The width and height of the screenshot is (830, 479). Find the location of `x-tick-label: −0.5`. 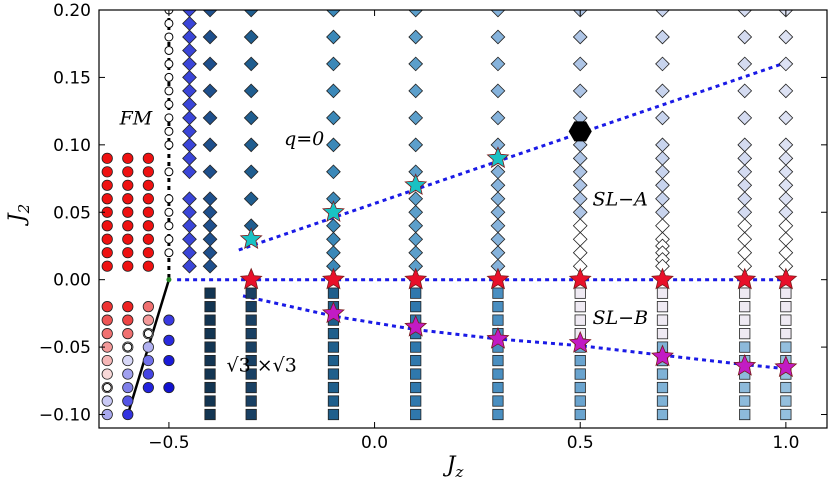

x-tick-label: −0.5 is located at coordinates (168, 443).